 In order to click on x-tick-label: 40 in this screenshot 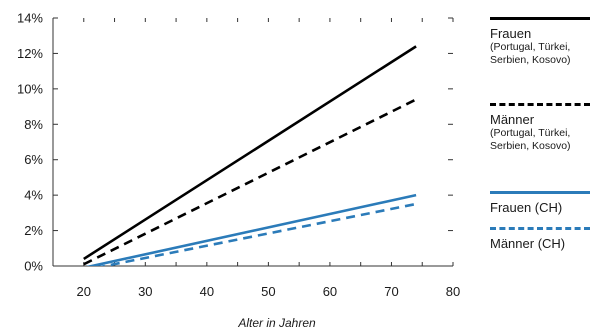, I will do `click(207, 291)`.